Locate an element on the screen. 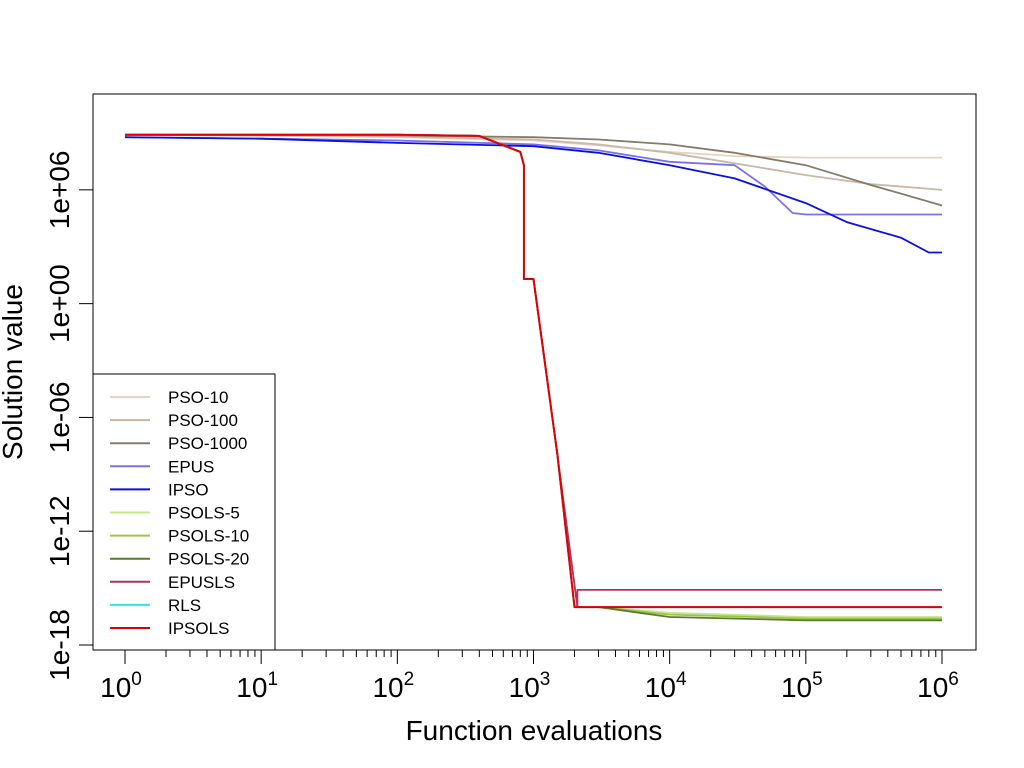 Image resolution: width=1024 pixels, height=768 pixels. y-tick-label: 1e+06 is located at coordinates (59, 190).